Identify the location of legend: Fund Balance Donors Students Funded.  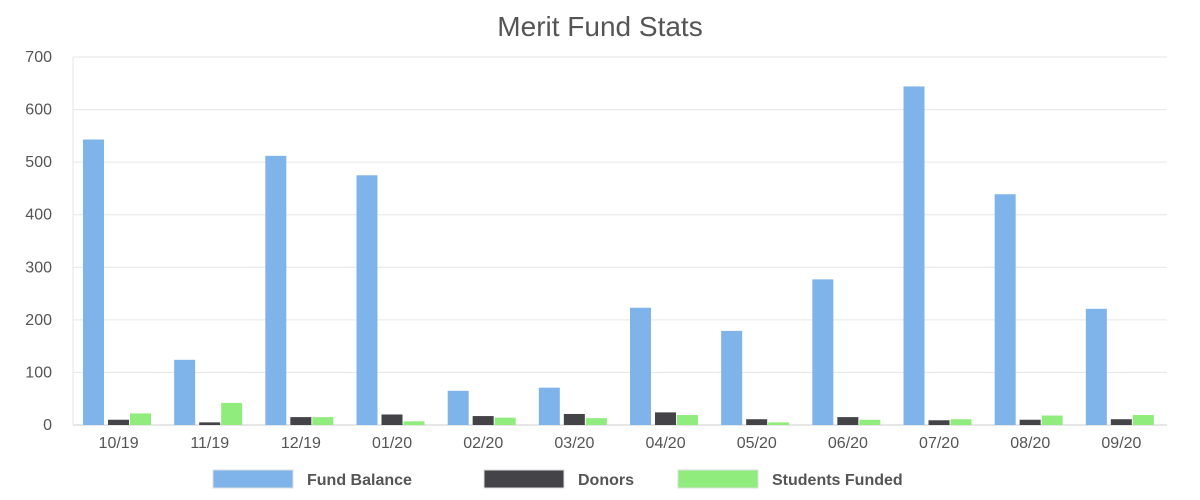
(557, 479).